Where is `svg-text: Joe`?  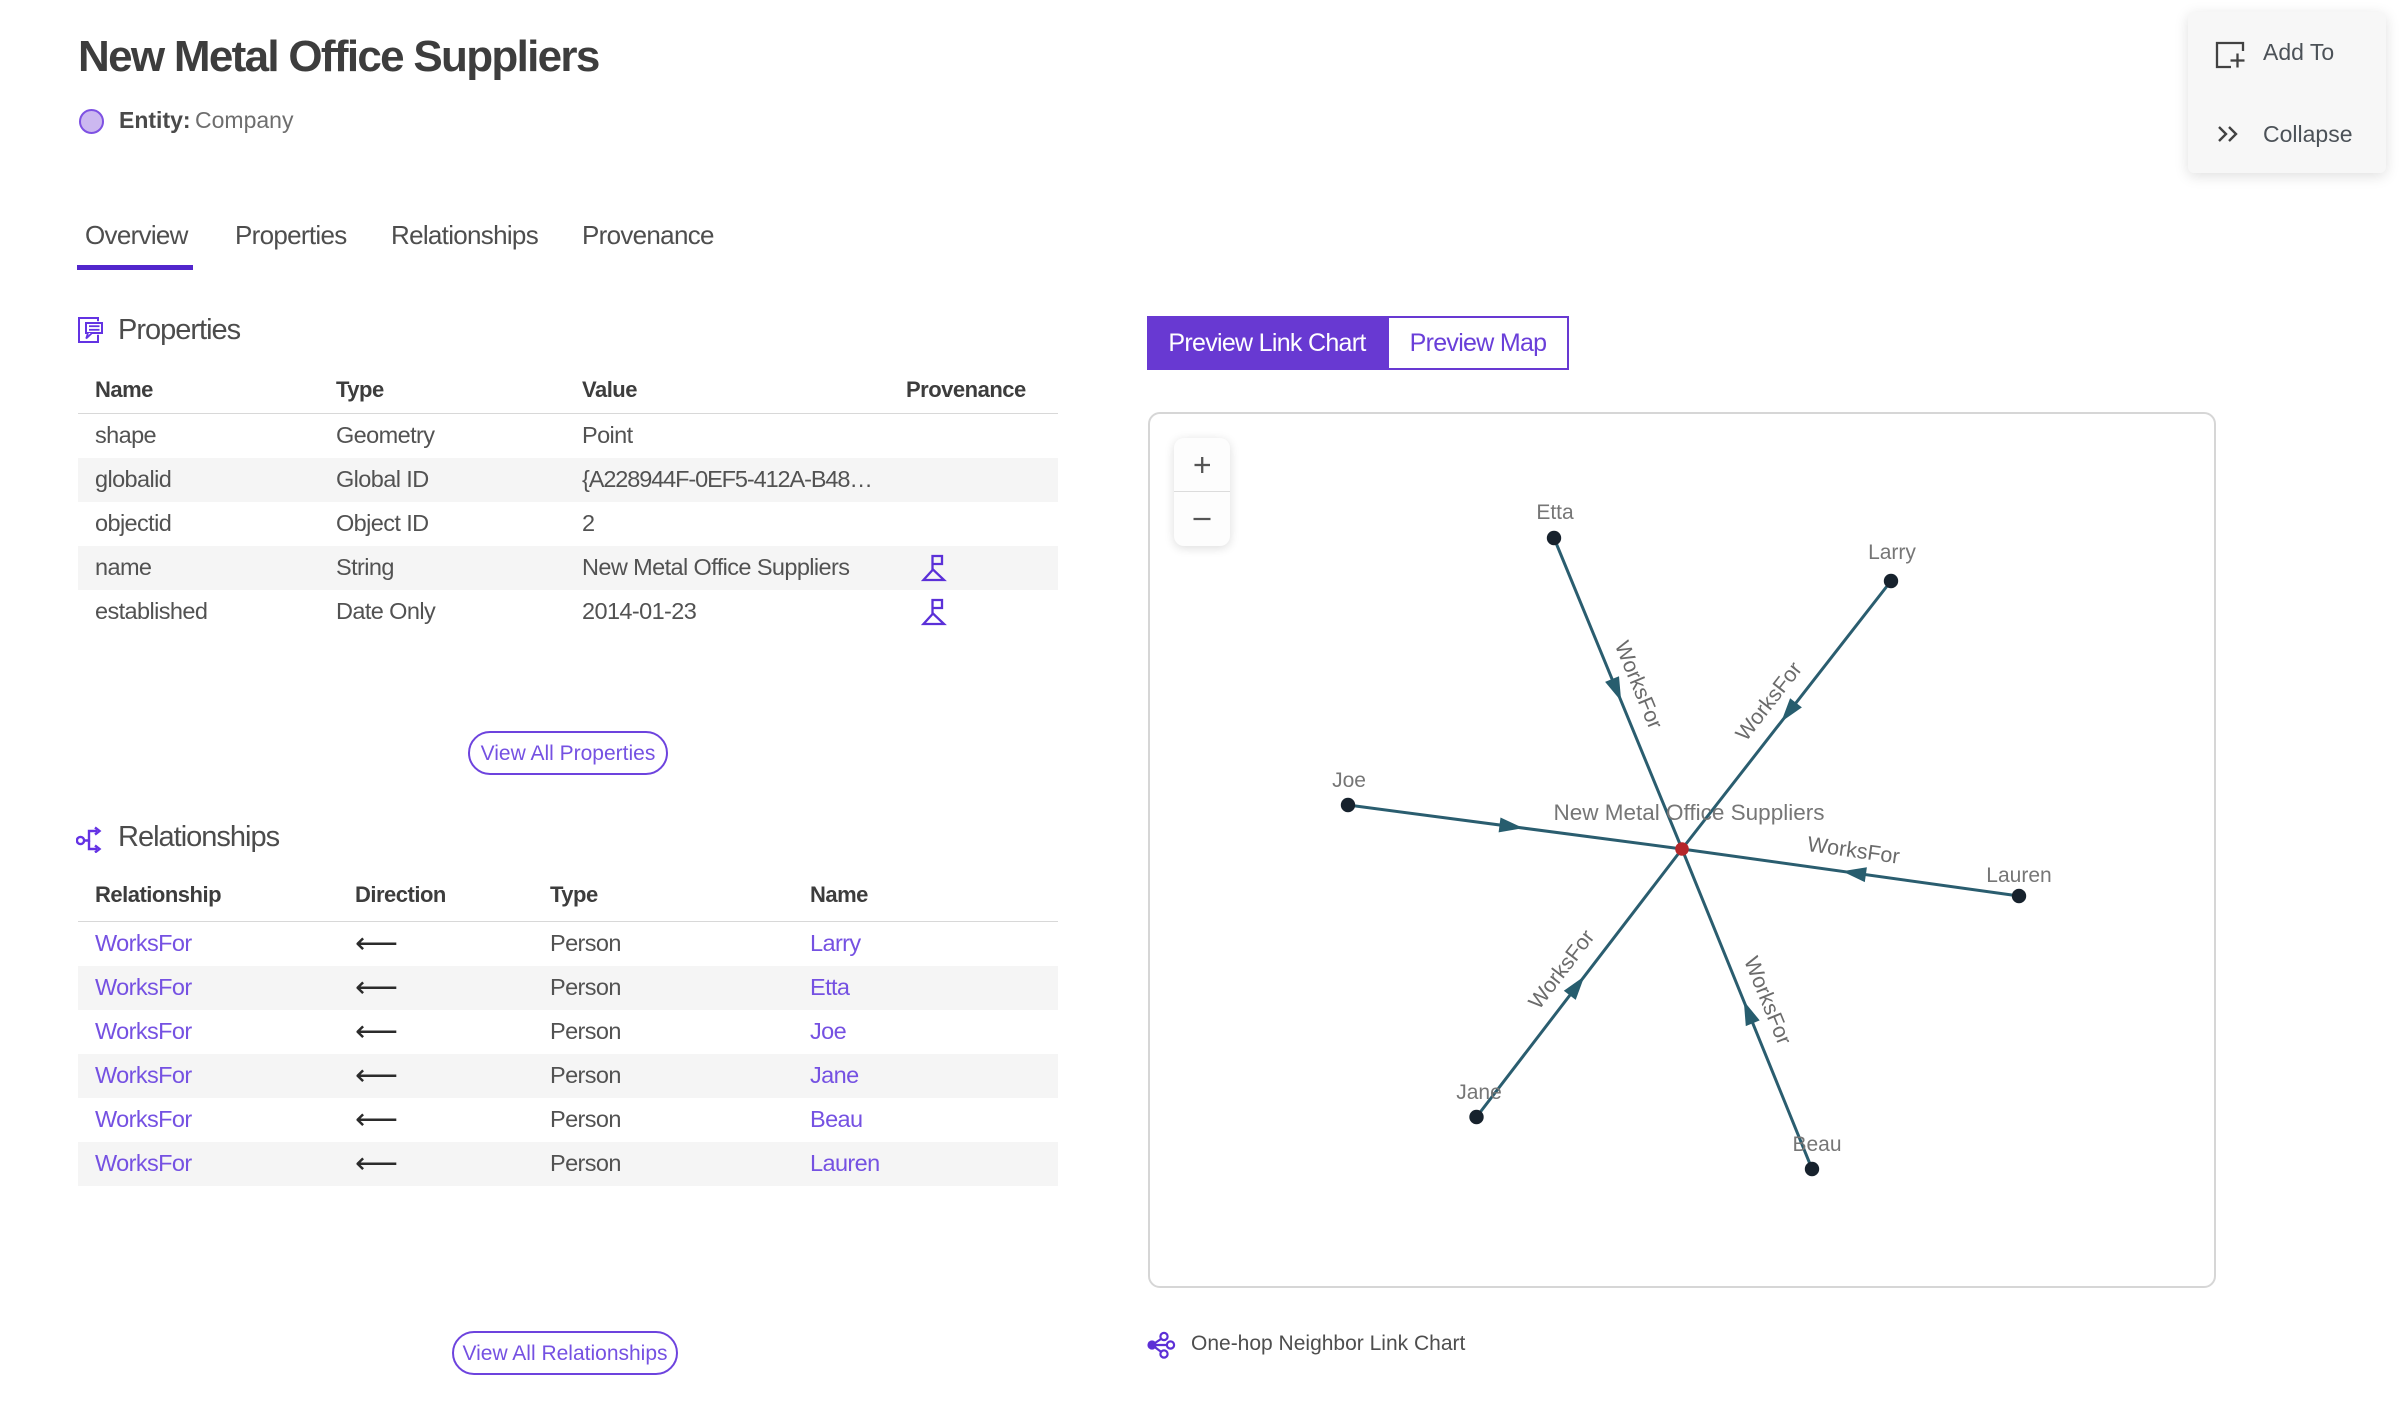 svg-text: Joe is located at coordinates (1349, 780).